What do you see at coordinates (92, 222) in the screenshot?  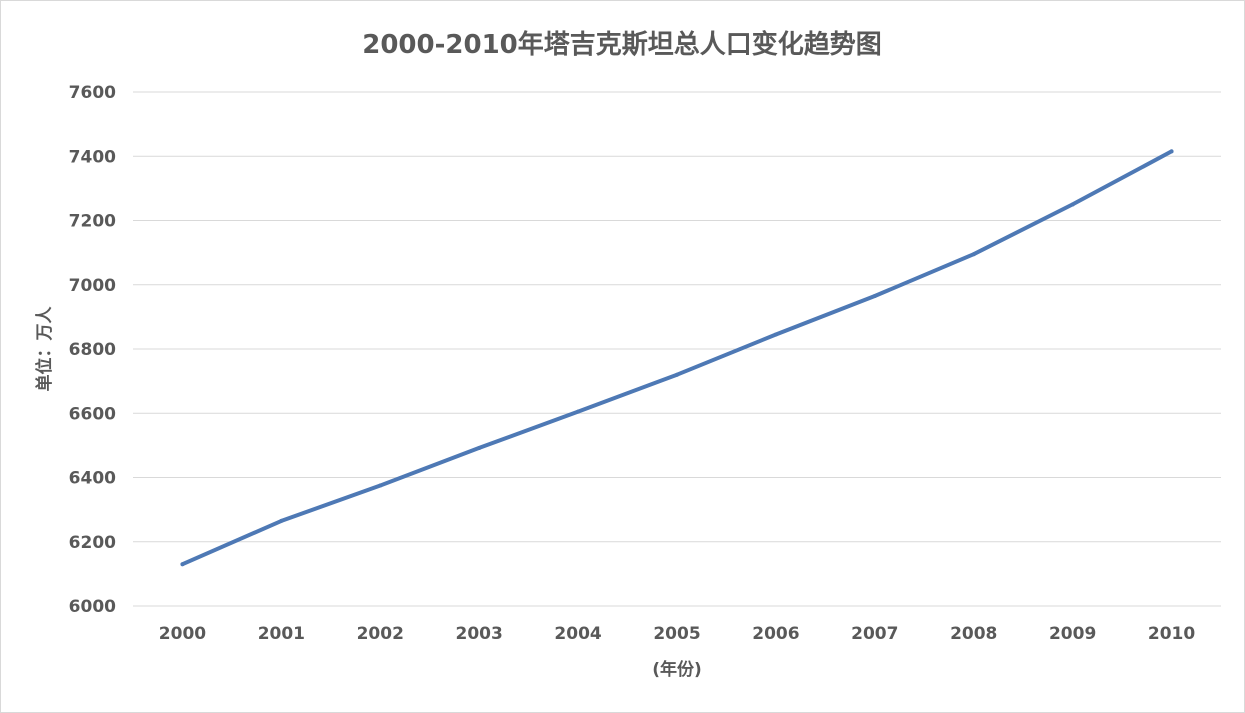 I see `y-tick-label: 7200` at bounding box center [92, 222].